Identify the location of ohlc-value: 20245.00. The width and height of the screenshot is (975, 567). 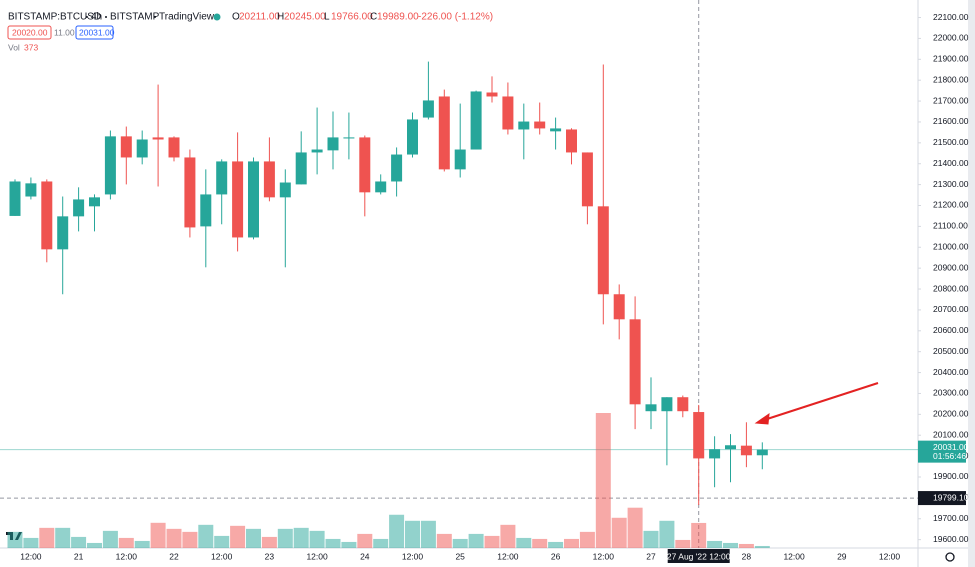
(305, 17).